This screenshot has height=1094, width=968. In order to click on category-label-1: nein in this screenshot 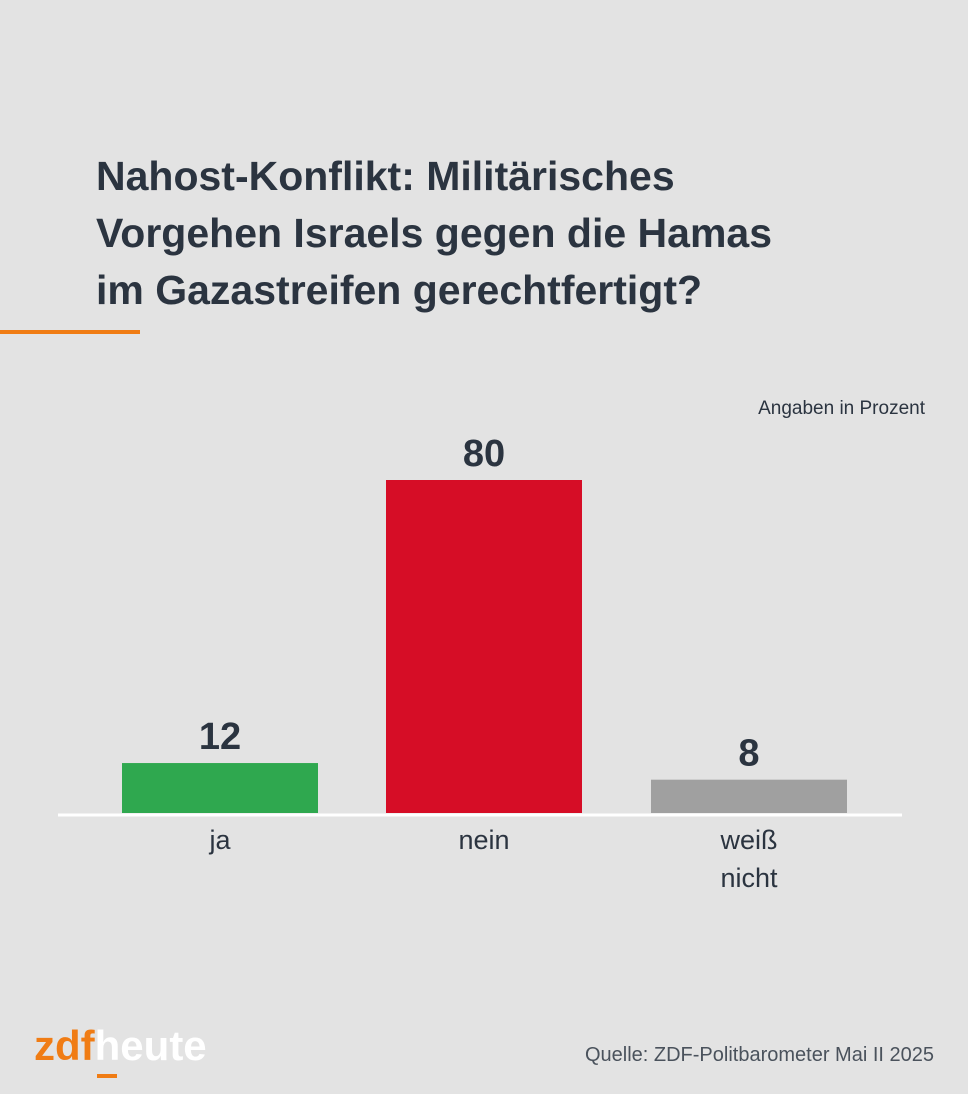, I will do `click(483, 840)`.